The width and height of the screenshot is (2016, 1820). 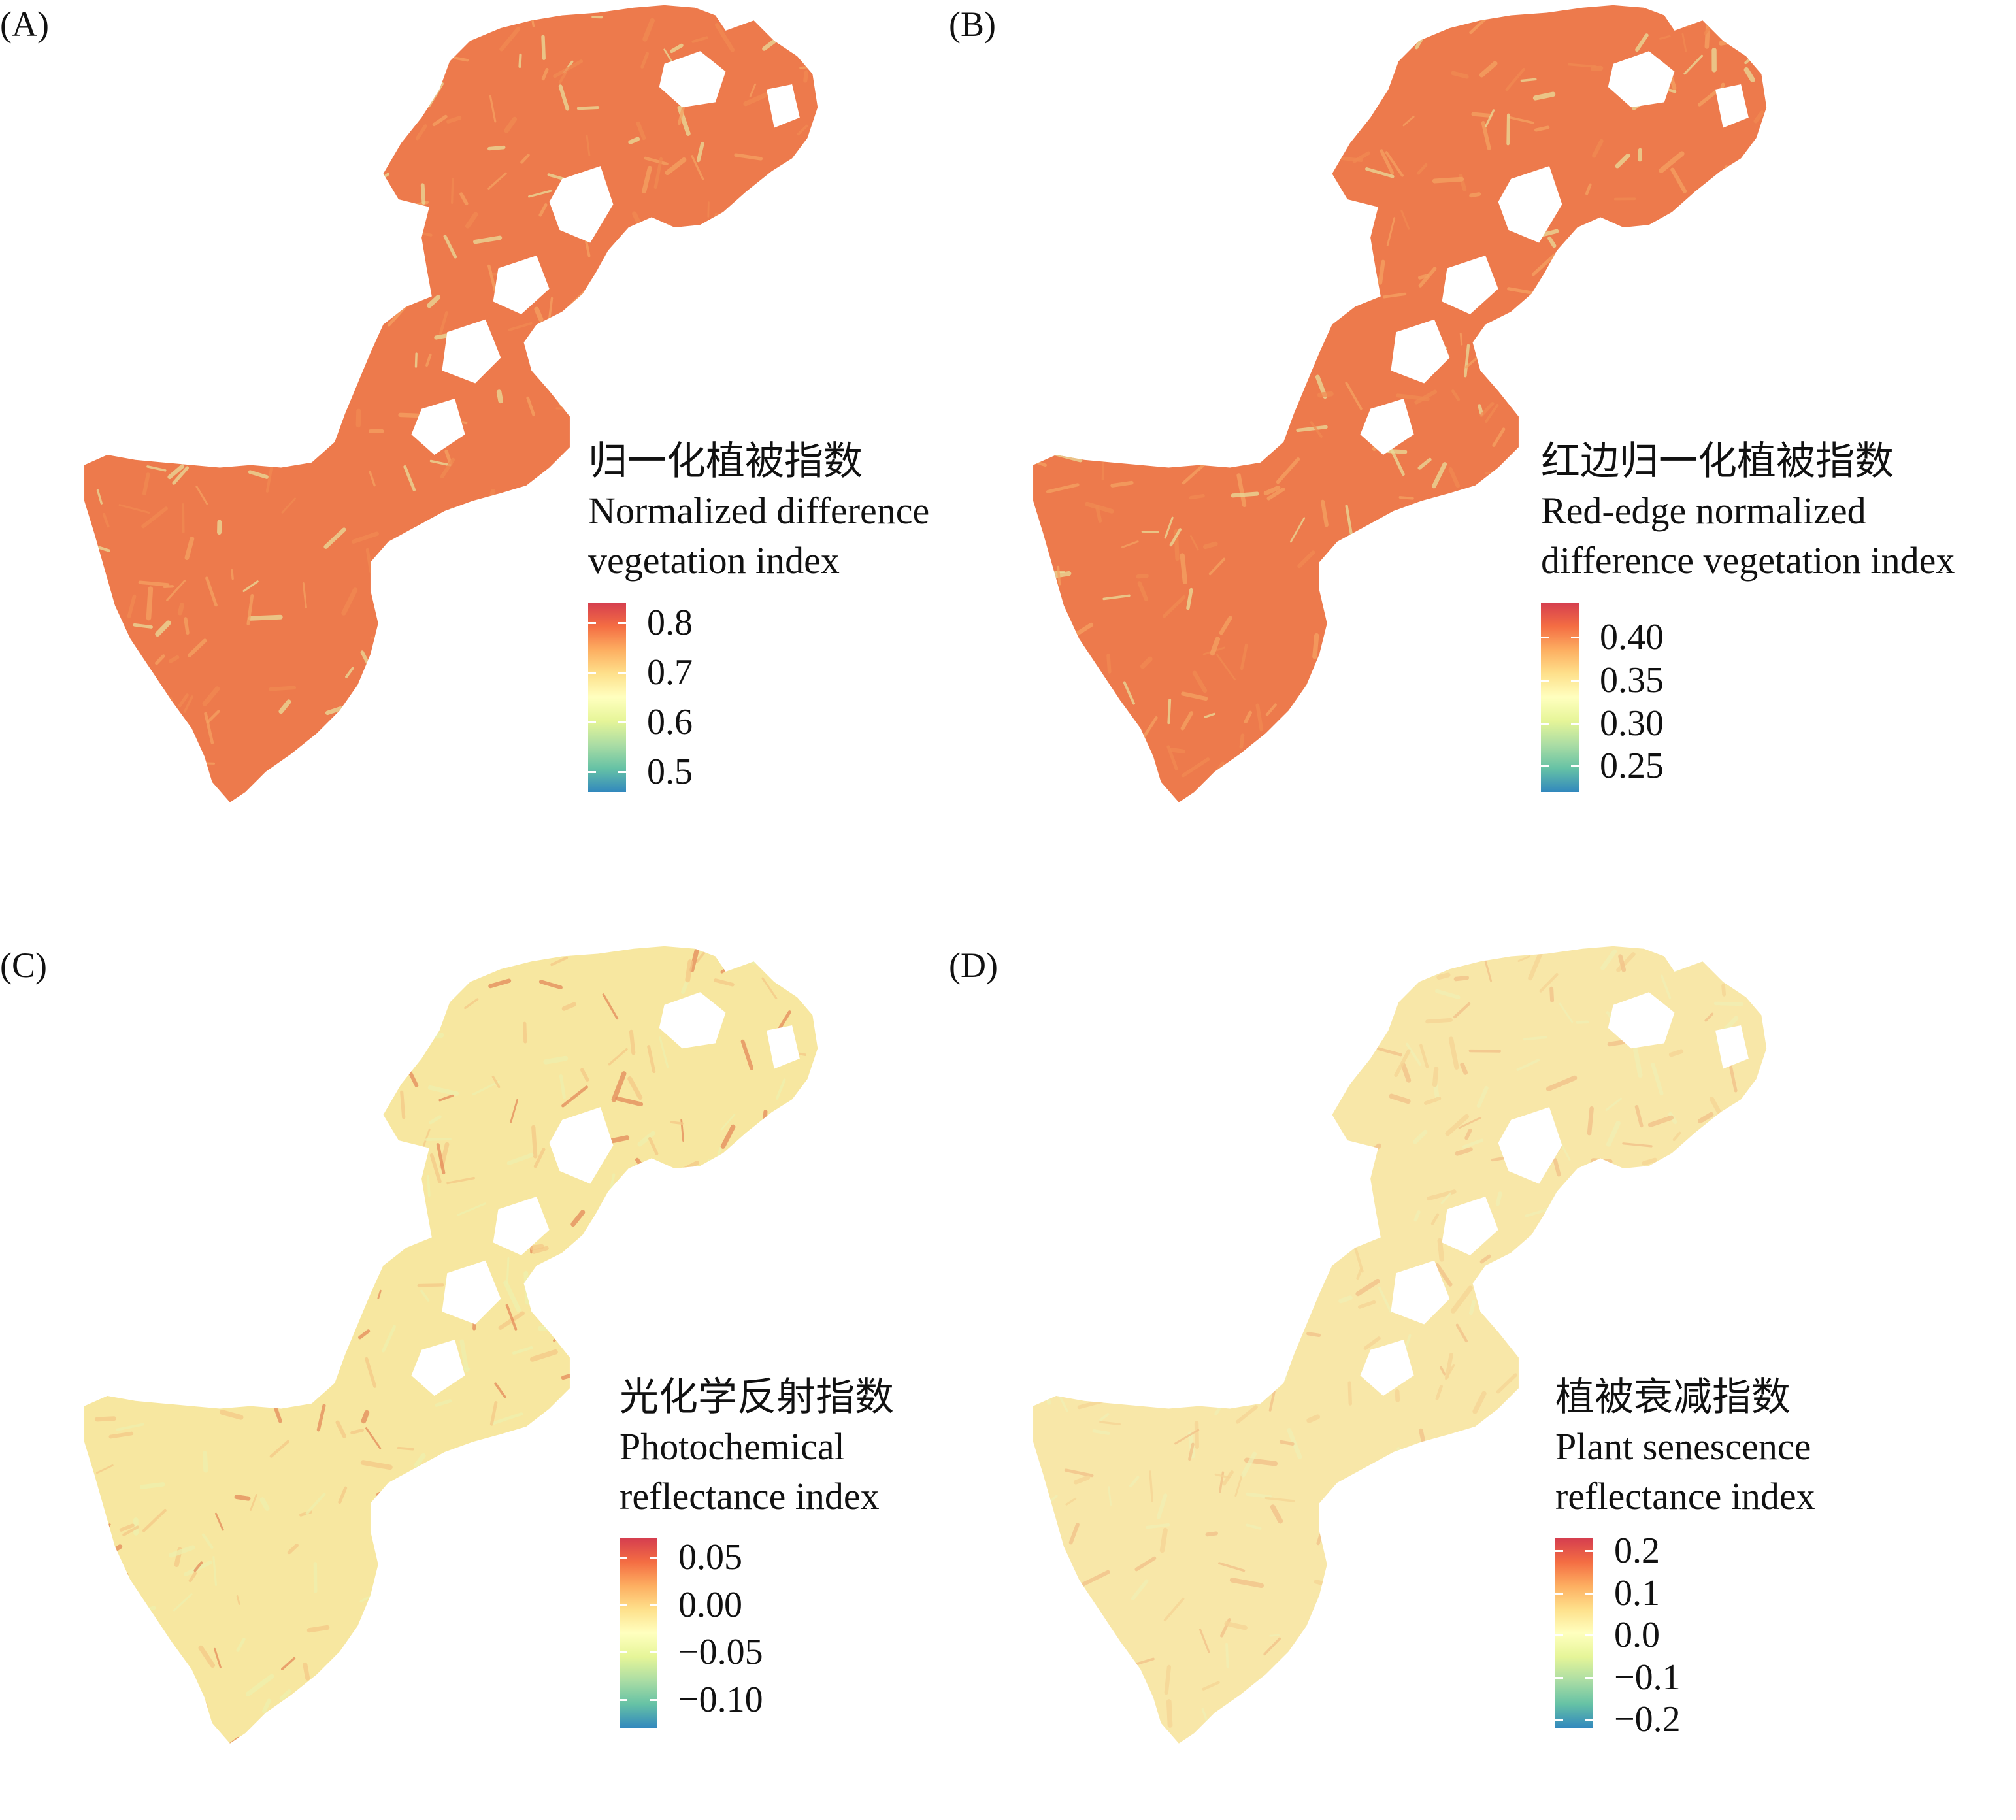 What do you see at coordinates (1632, 723) in the screenshot?
I see `tick-label: 0.30` at bounding box center [1632, 723].